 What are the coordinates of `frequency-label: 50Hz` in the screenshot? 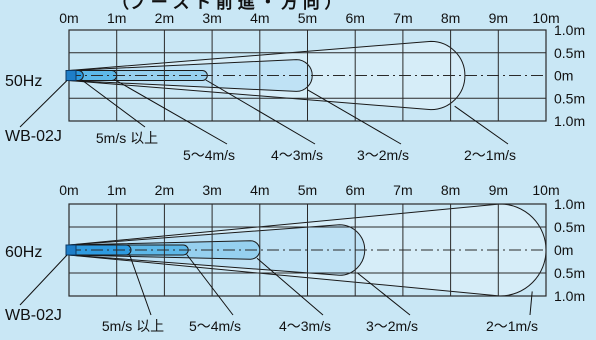 It's located at (23, 81).